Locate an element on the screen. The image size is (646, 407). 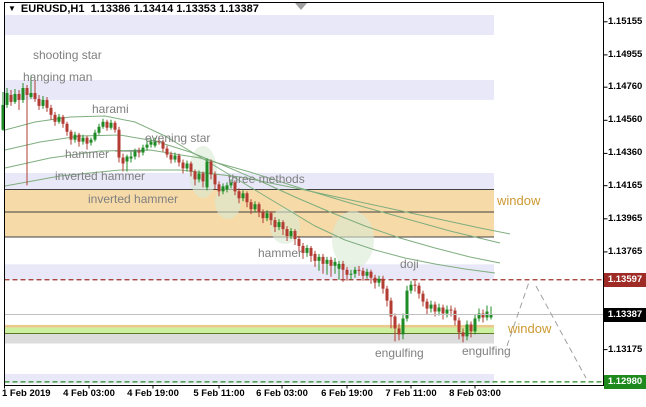
ma-slowest-line is located at coordinates (257, 202).